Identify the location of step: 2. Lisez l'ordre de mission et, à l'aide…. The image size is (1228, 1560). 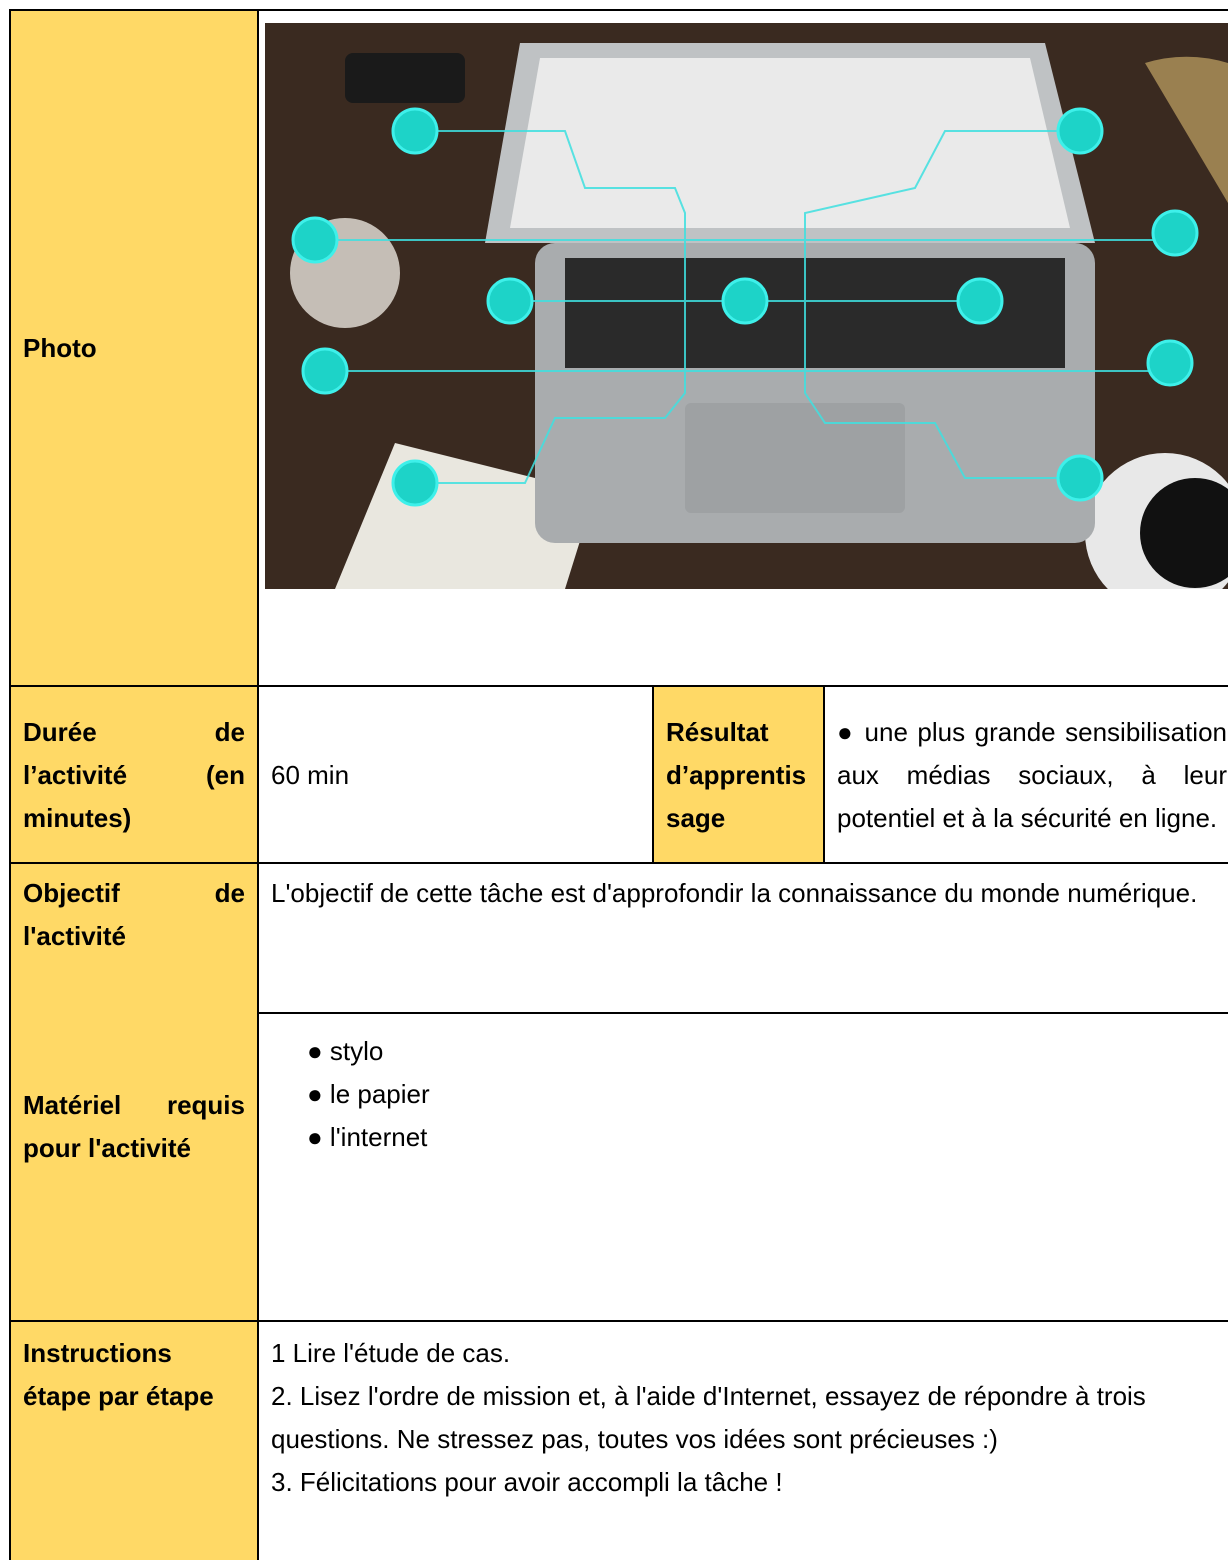
(708, 1417).